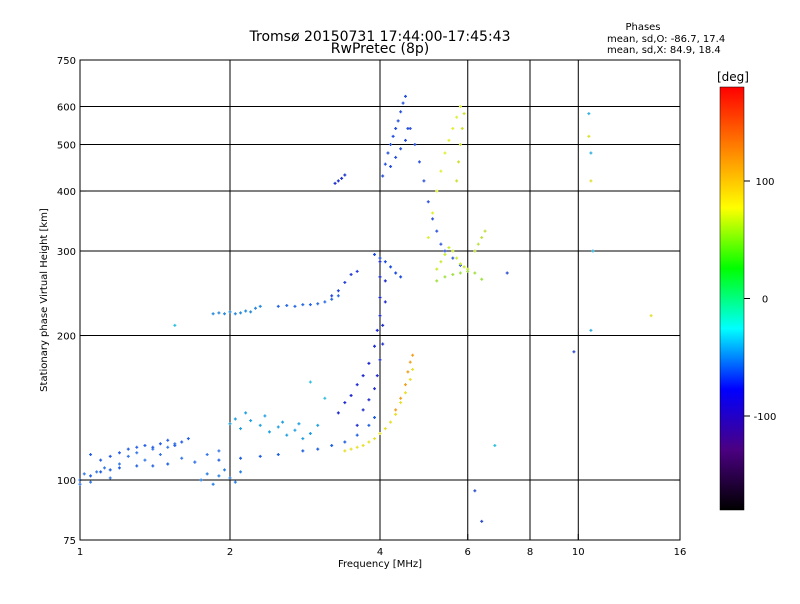 The width and height of the screenshot is (800, 604). What do you see at coordinates (380, 564) in the screenshot?
I see `x-axis-label: Frequency [MHz]` at bounding box center [380, 564].